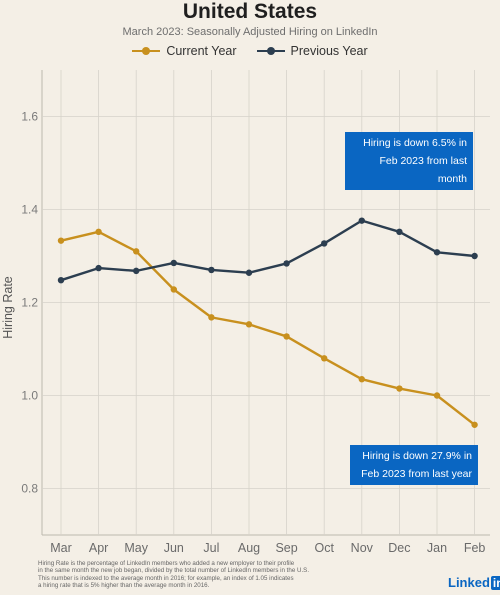 Image resolution: width=500 pixels, height=595 pixels. What do you see at coordinates (469, 582) in the screenshot?
I see `linkedin-logo-text: Linked` at bounding box center [469, 582].